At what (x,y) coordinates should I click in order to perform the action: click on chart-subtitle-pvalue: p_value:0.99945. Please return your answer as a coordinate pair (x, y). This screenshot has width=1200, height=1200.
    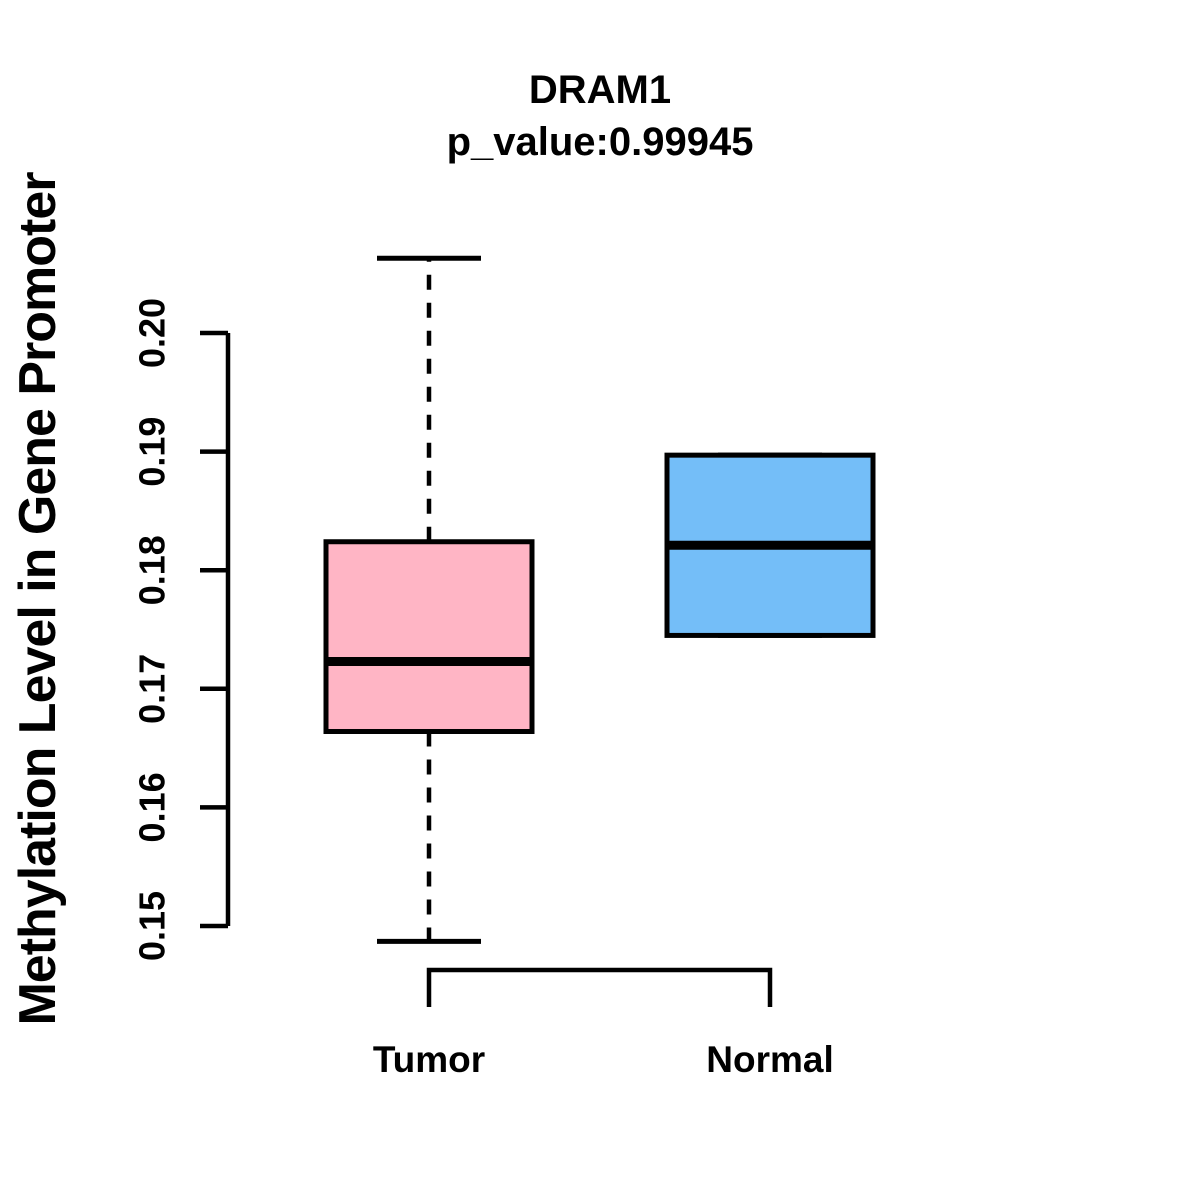
    Looking at the image, I should click on (600, 142).